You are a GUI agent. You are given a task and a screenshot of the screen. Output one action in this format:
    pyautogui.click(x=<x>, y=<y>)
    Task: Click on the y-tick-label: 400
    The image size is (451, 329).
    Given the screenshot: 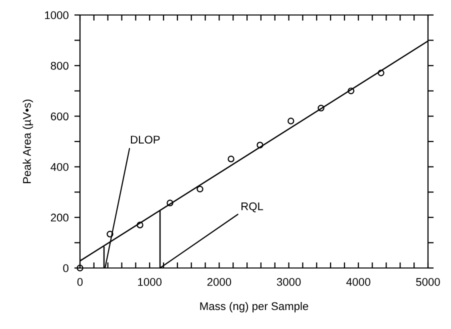 What is the action you would take?
    pyautogui.click(x=59, y=167)
    